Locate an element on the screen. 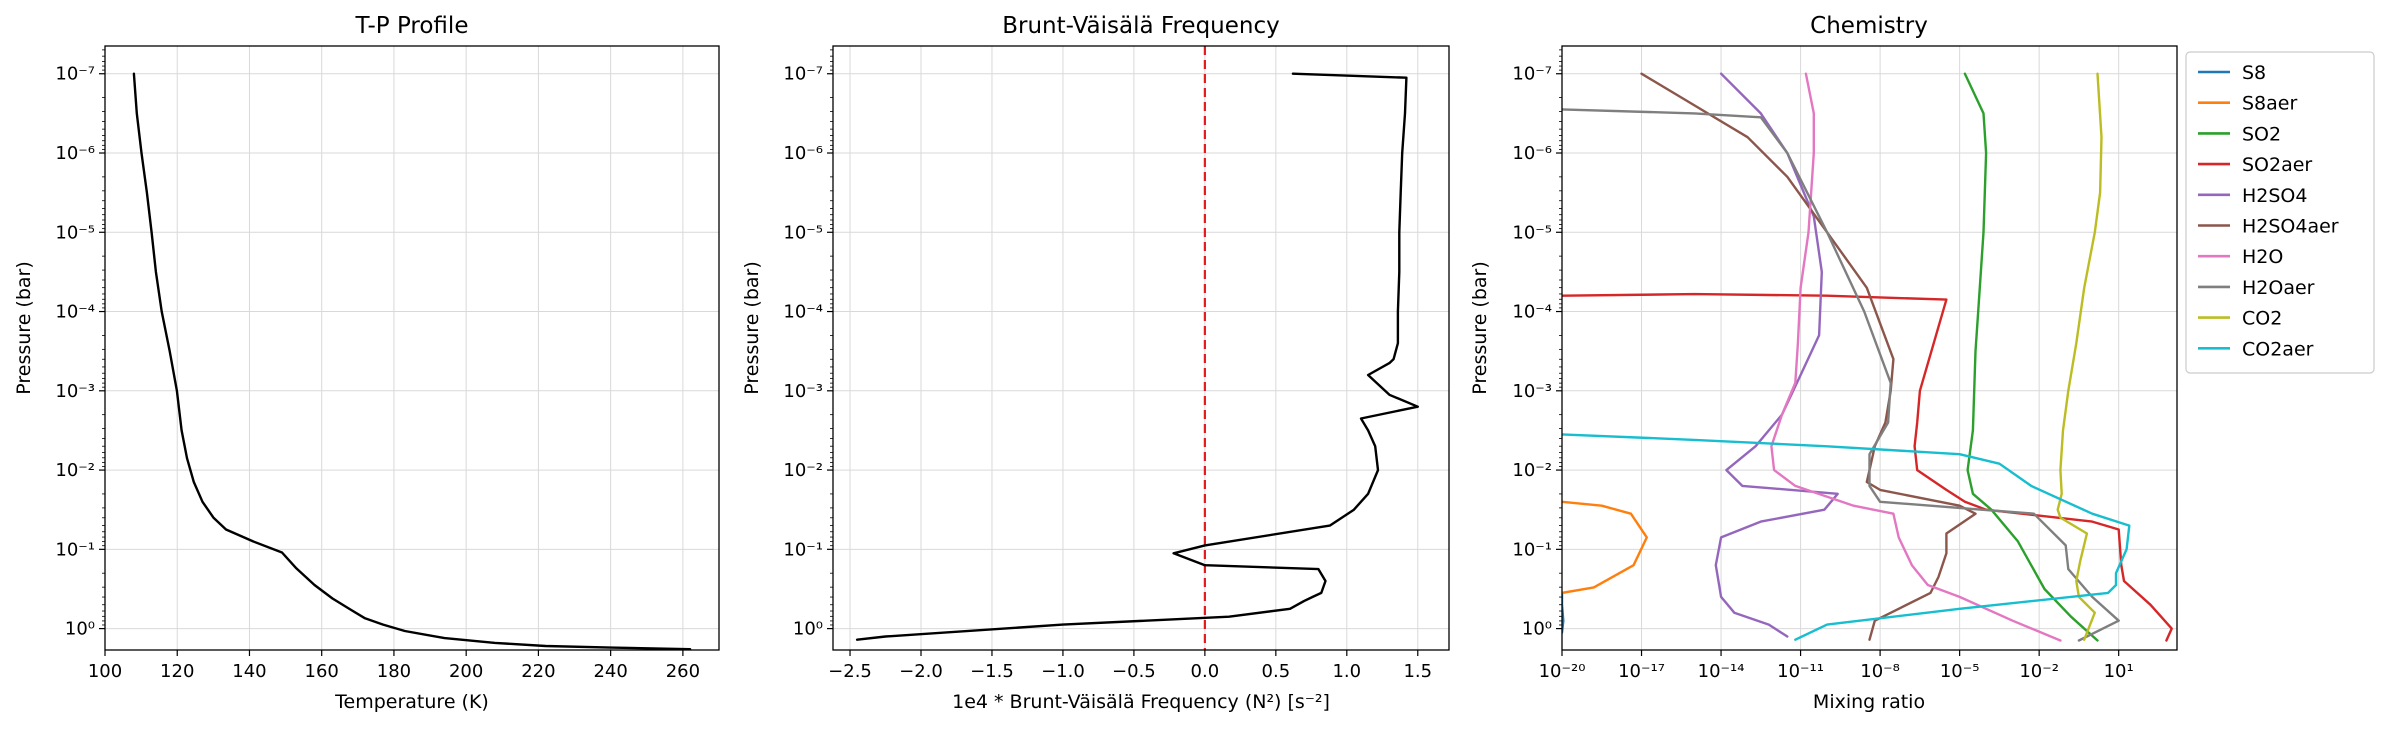  x-tick-label: 10⁻¹⁷ is located at coordinates (1641, 671).